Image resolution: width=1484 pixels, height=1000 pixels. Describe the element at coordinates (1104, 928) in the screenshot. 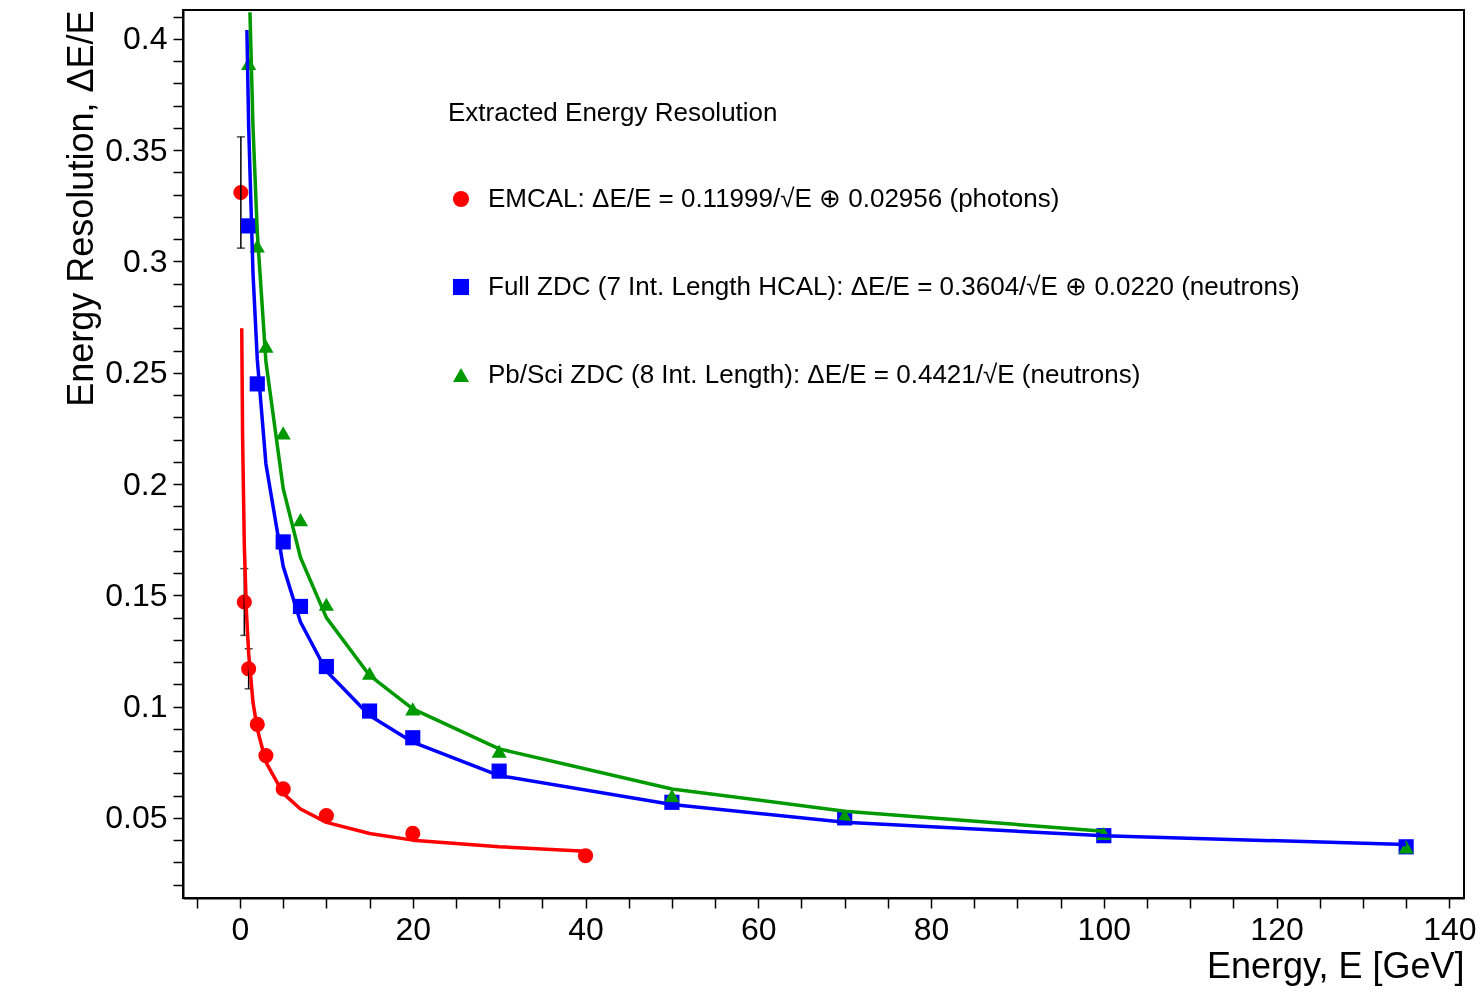

I see `x-tick-label: 100` at that location.